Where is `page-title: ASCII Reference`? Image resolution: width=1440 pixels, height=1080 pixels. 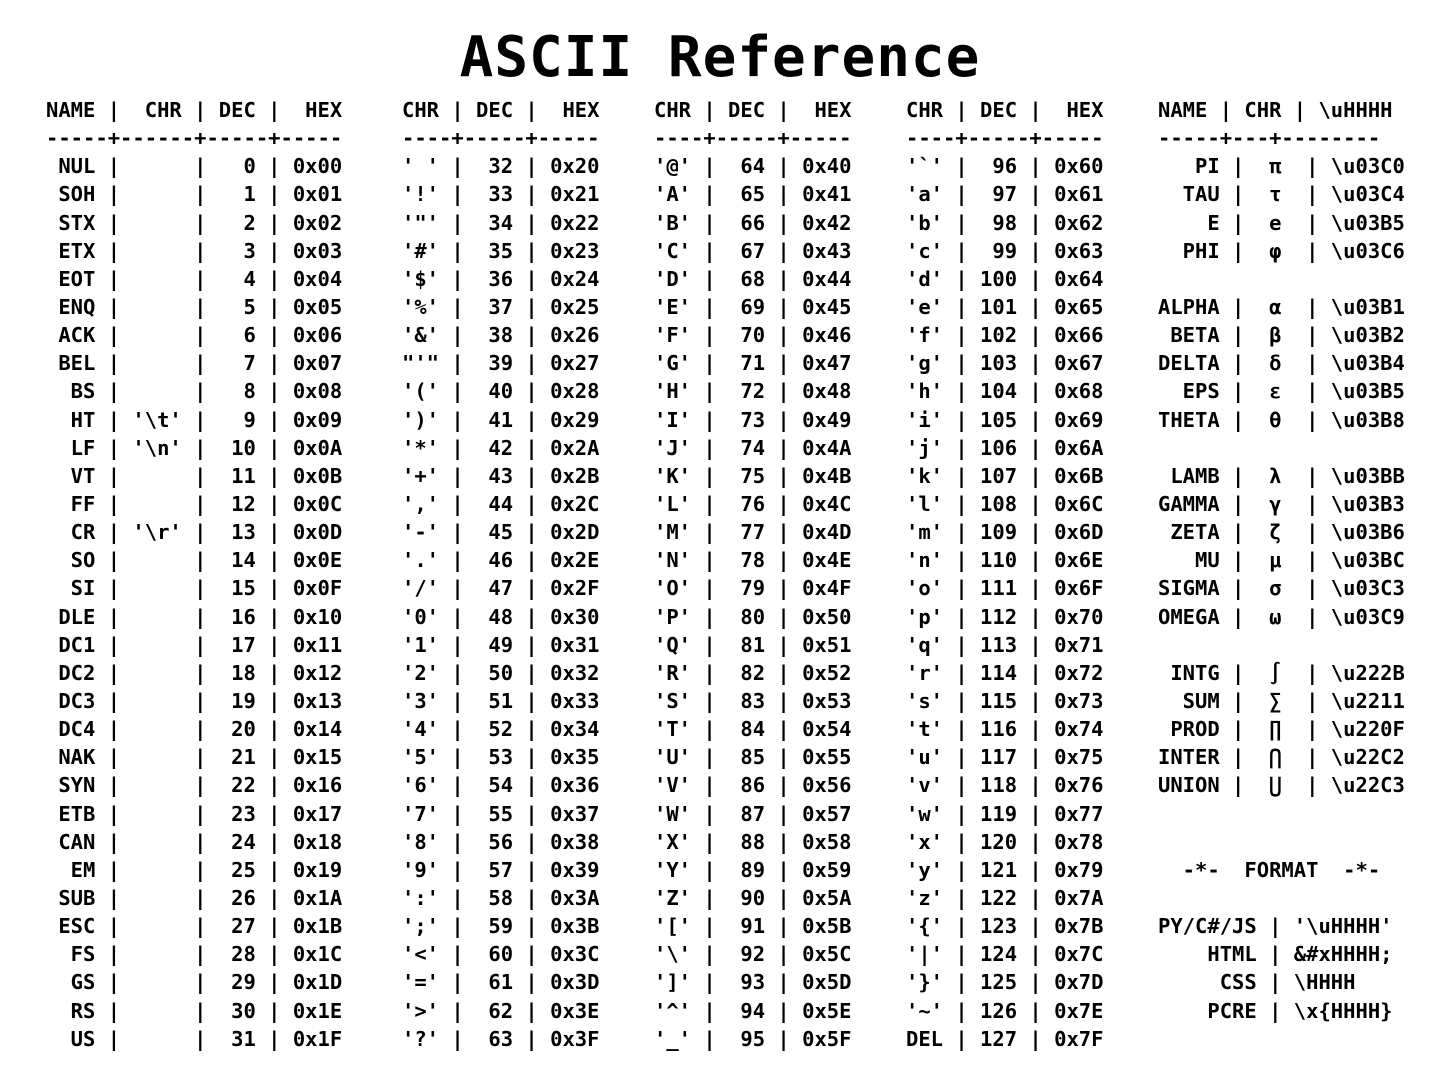
page-title: ASCII Reference is located at coordinates (720, 57).